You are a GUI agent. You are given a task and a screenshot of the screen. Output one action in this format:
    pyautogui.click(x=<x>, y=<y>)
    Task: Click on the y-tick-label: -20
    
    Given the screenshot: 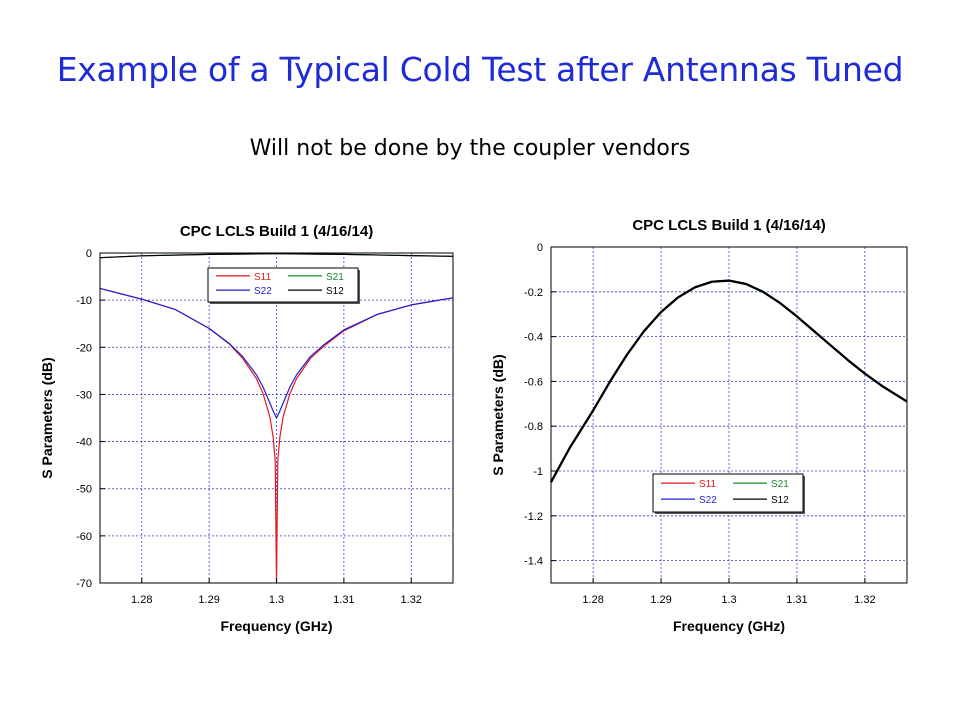 What is the action you would take?
    pyautogui.click(x=84, y=348)
    